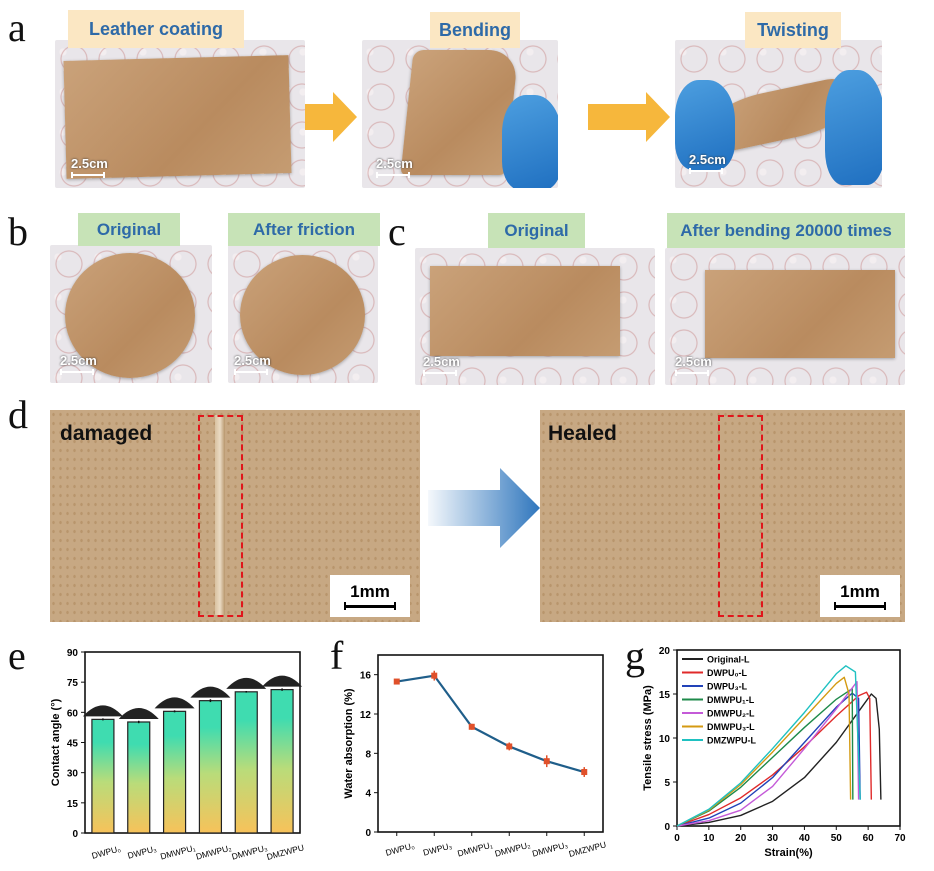 The width and height of the screenshot is (934, 871). What do you see at coordinates (740, 516) in the screenshot?
I see `healed-region-box` at bounding box center [740, 516].